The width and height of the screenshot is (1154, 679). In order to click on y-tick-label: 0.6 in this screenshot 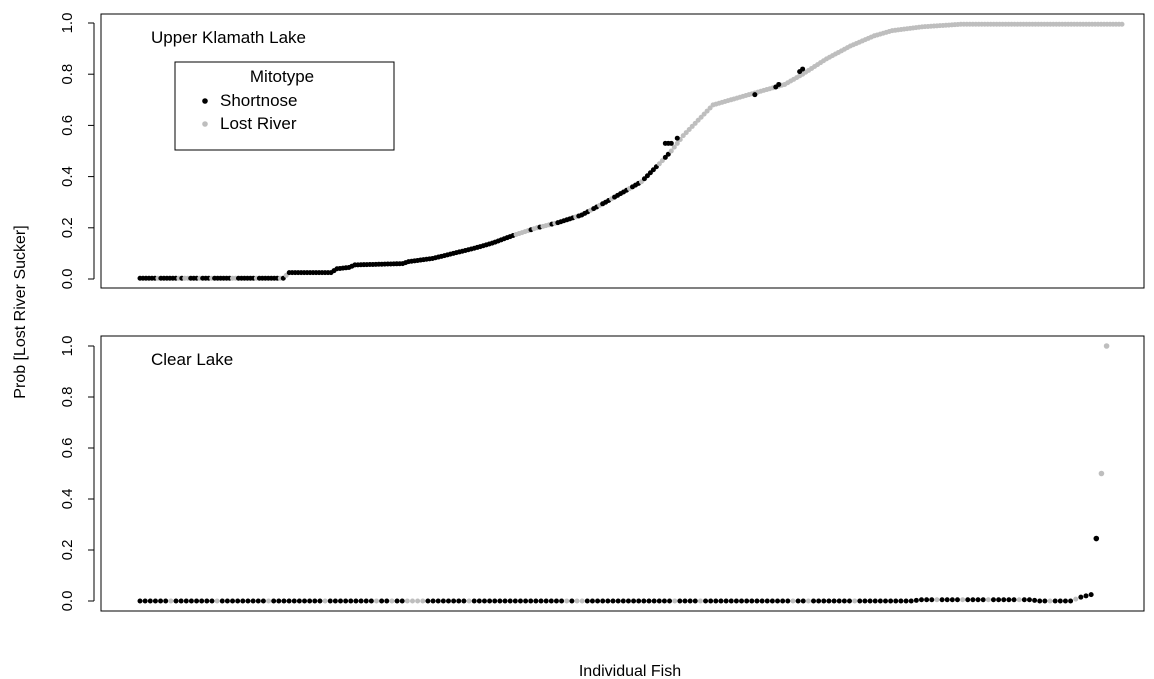, I will do `click(67, 125)`.